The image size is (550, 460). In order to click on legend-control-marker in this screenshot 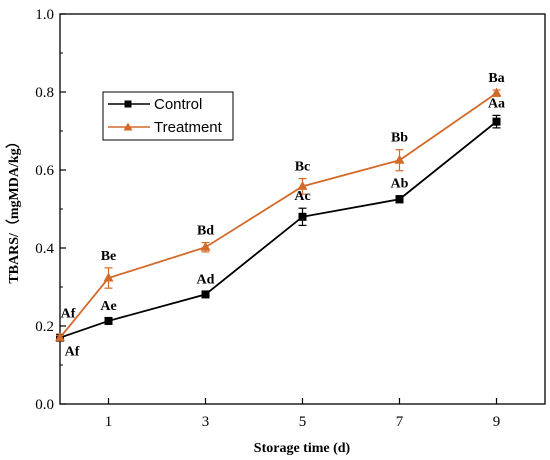, I will do `click(128, 104)`.